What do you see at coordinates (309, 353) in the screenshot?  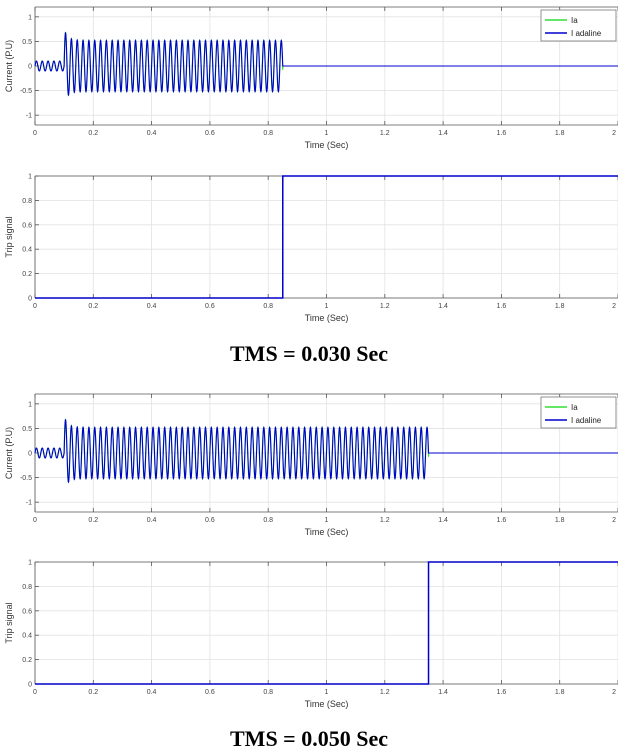 I see `caption-tms-030: TMS = 0.030 Sec` at bounding box center [309, 353].